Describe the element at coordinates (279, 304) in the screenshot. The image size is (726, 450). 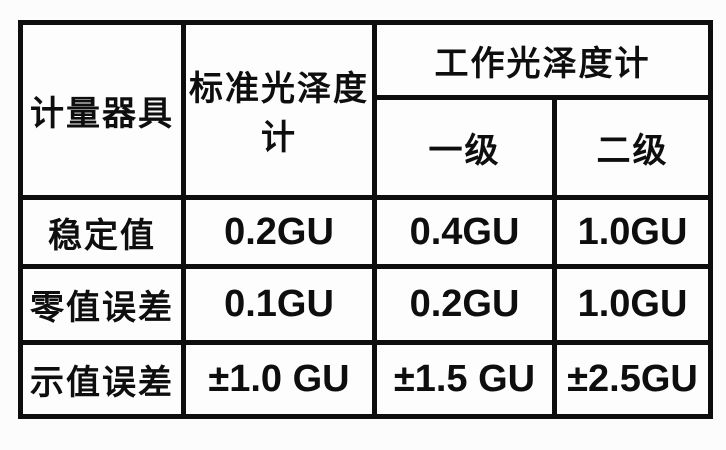
I see `value-cell-zero-standard: 0.1GU` at that location.